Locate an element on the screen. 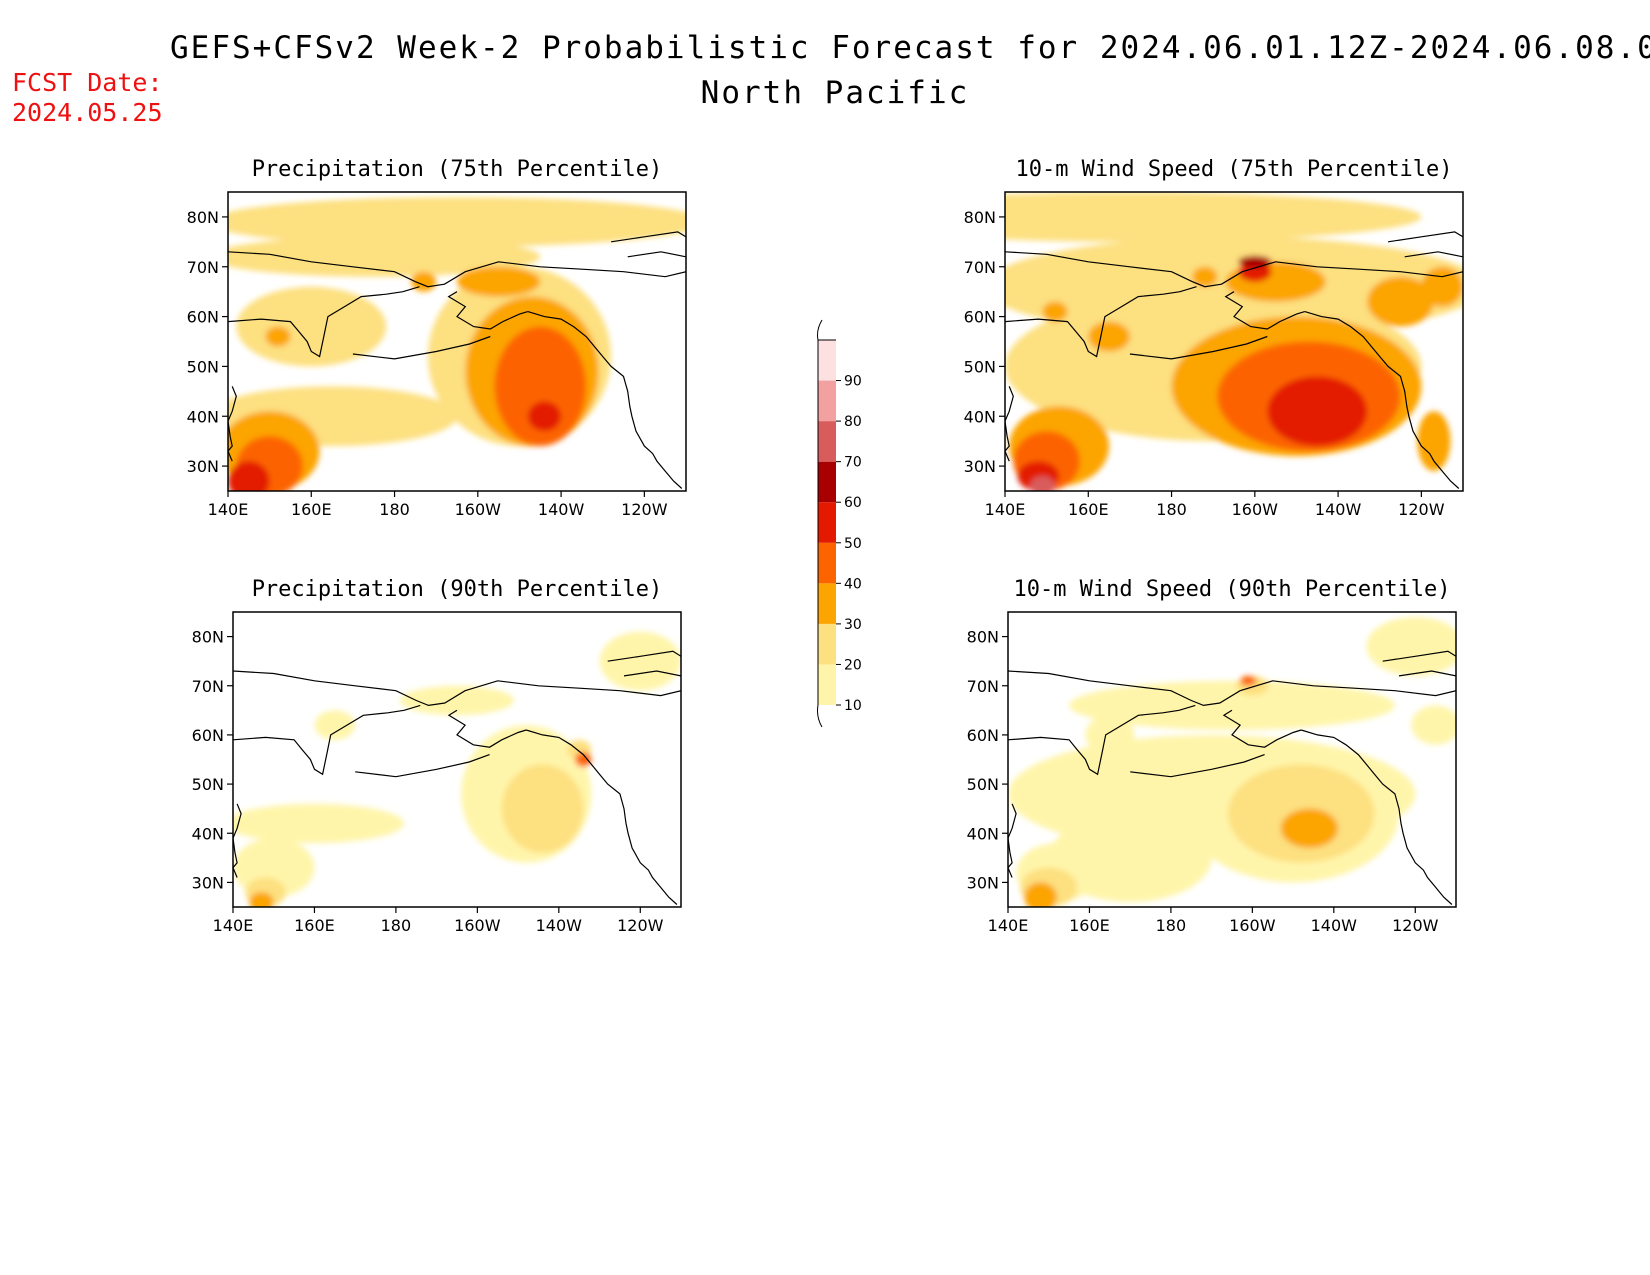 The width and height of the screenshot is (1650, 1275). panel-title: Precipitation (90th Percentile) is located at coordinates (457, 589).